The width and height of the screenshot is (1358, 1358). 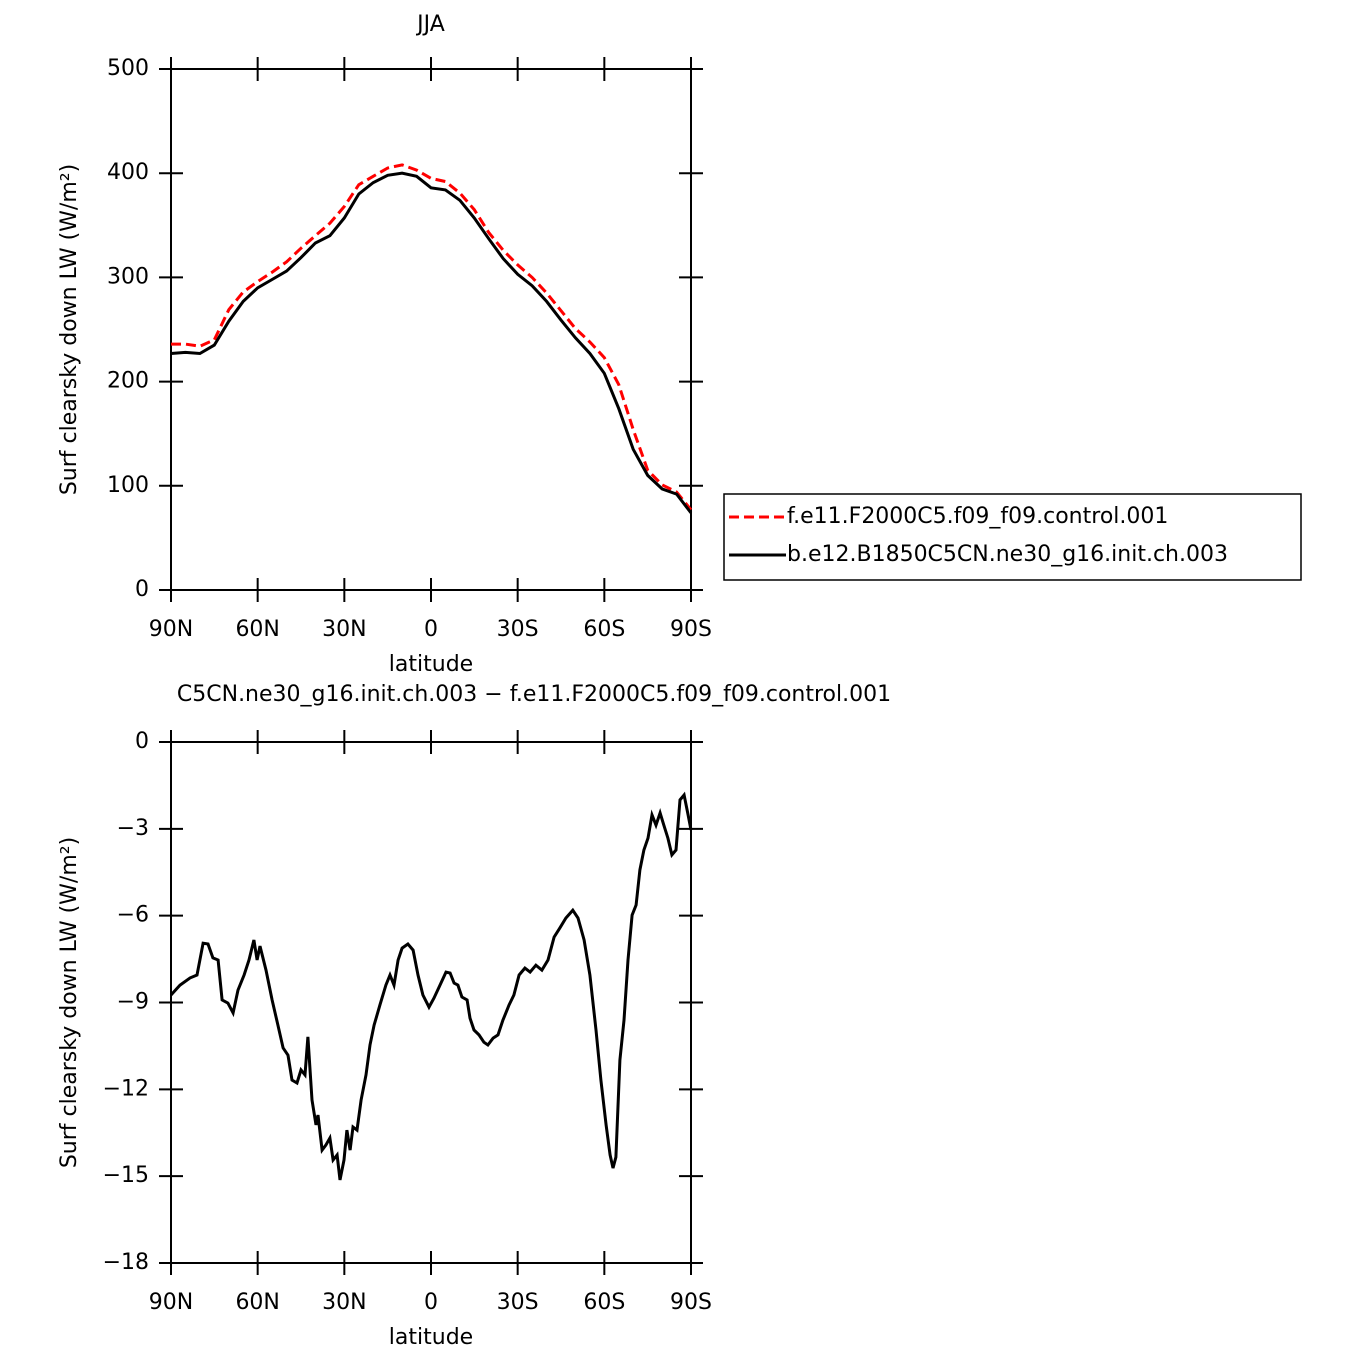 I want to click on y-tick-label: −12, so click(x=126, y=1088).